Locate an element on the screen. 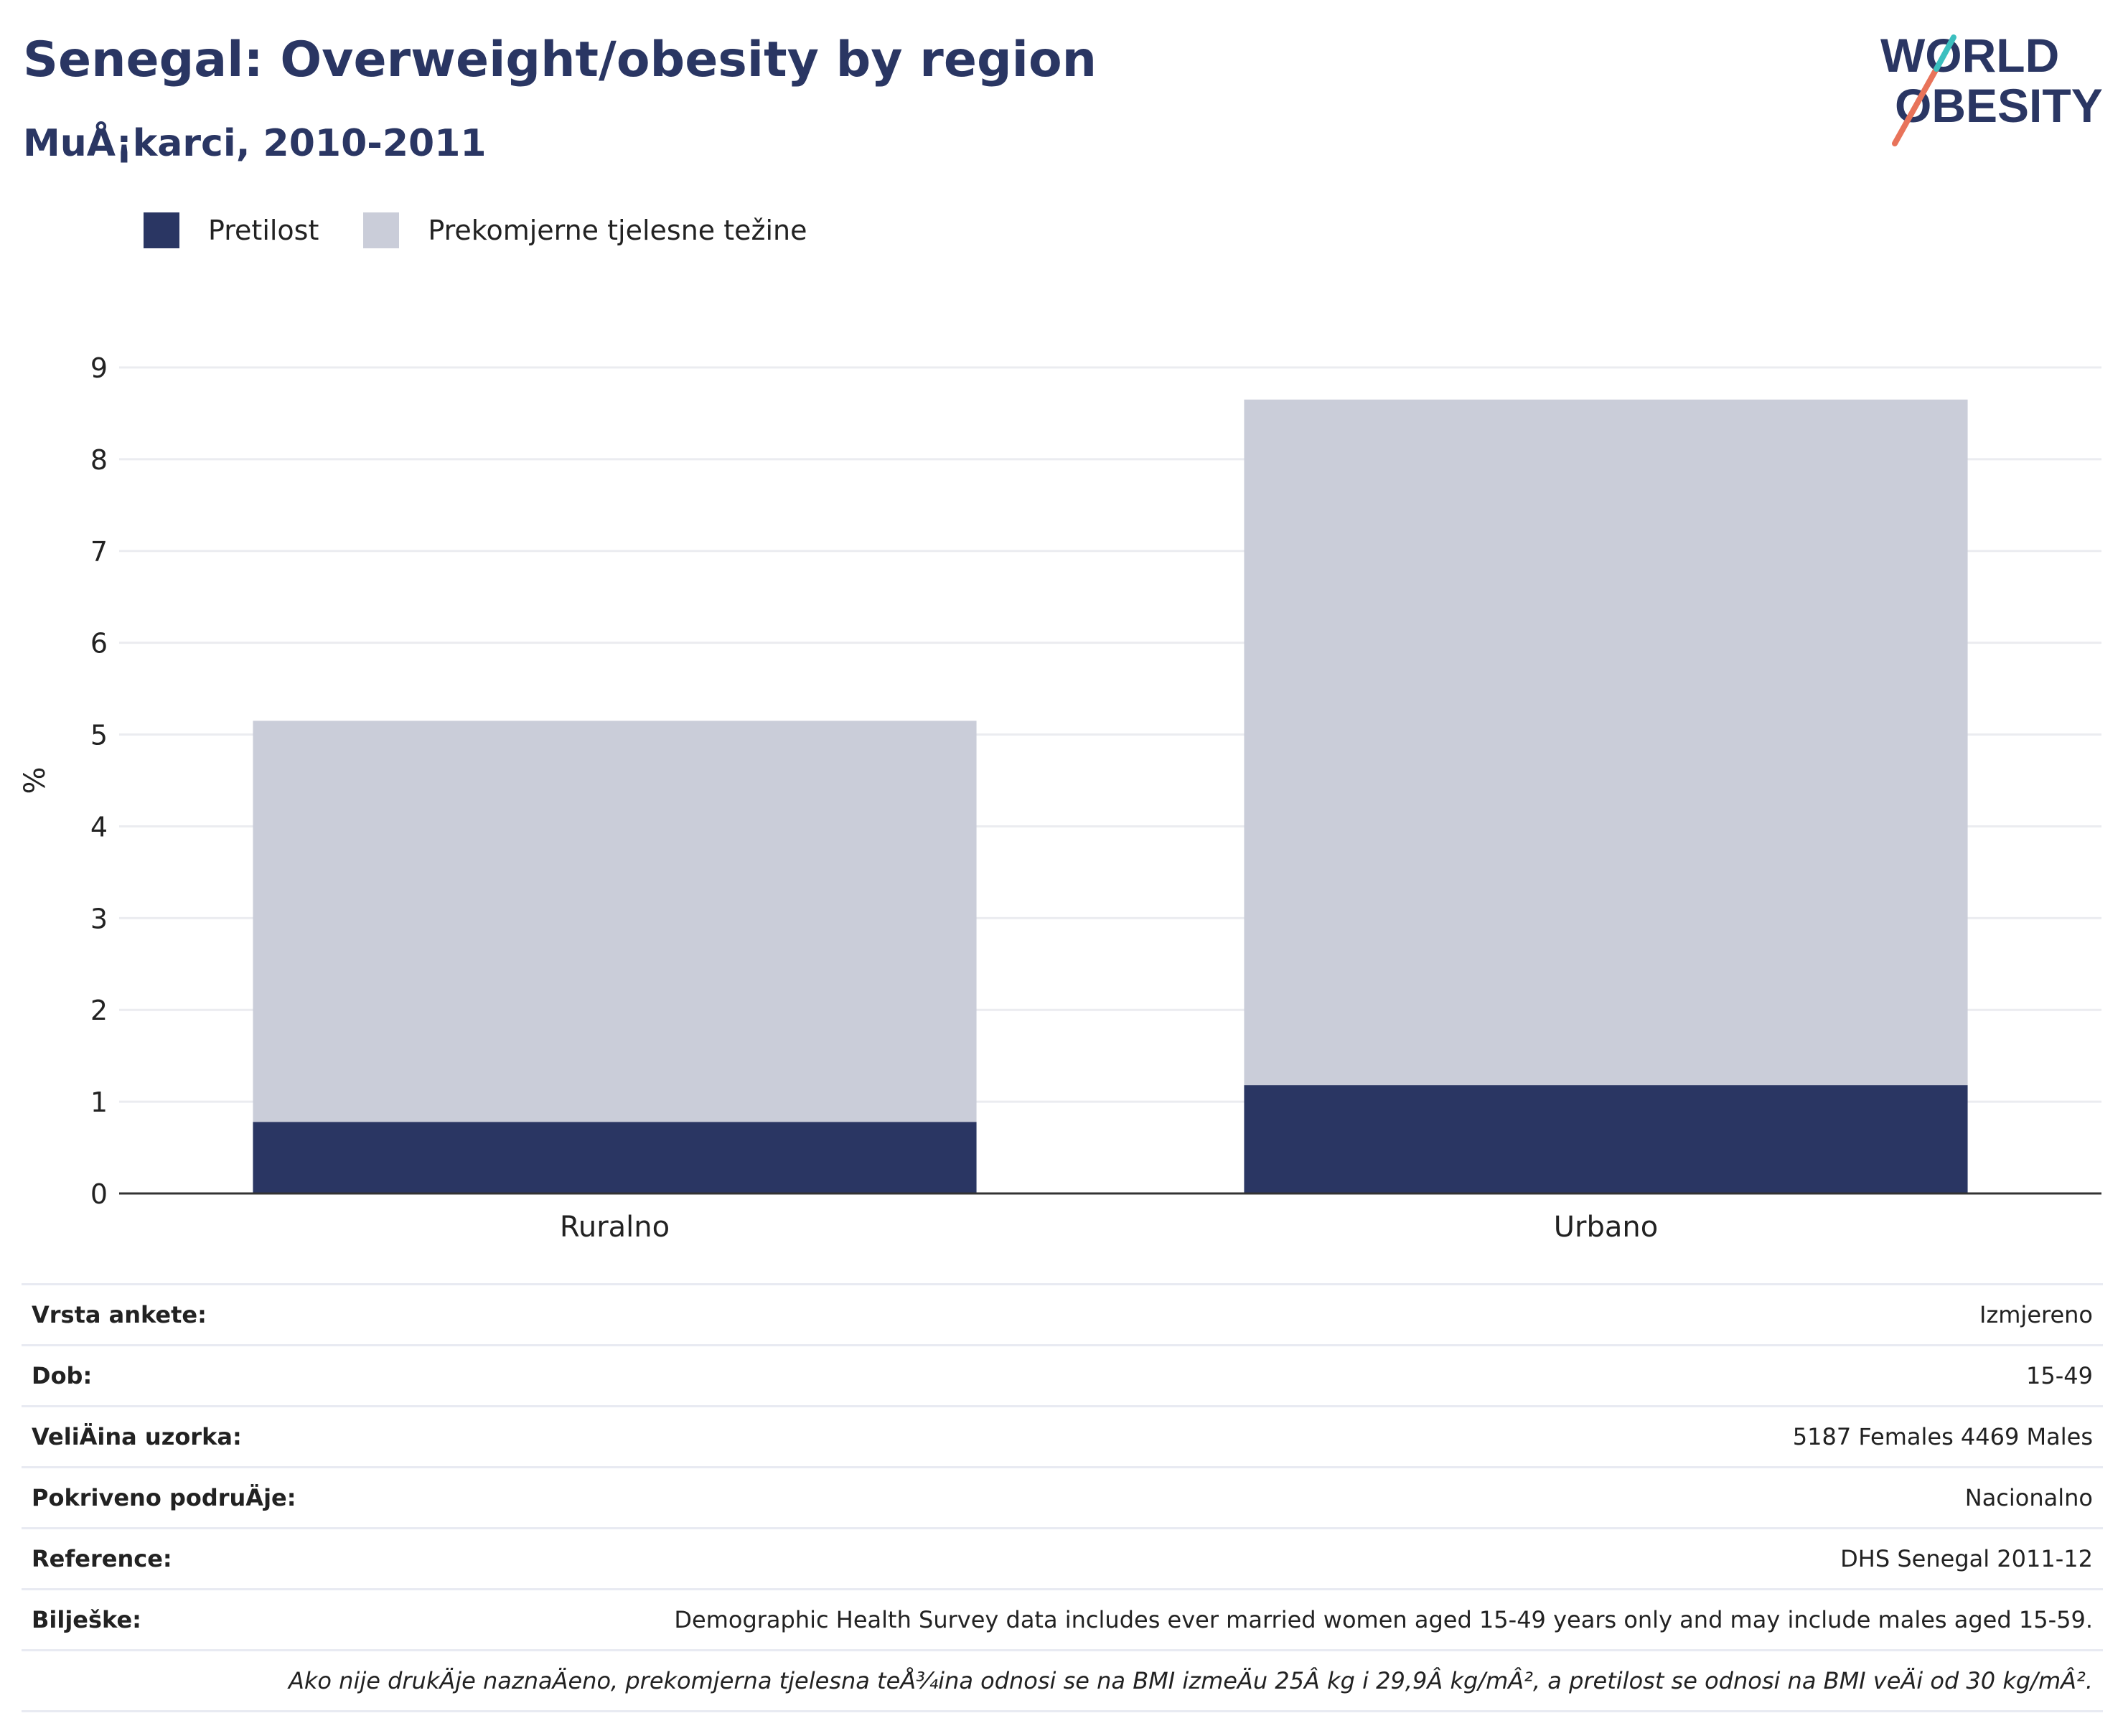 This screenshot has height=1736, width=2123. info-row-reference: Reference: DHS Senegal 2011-12 is located at coordinates (1062, 1558).